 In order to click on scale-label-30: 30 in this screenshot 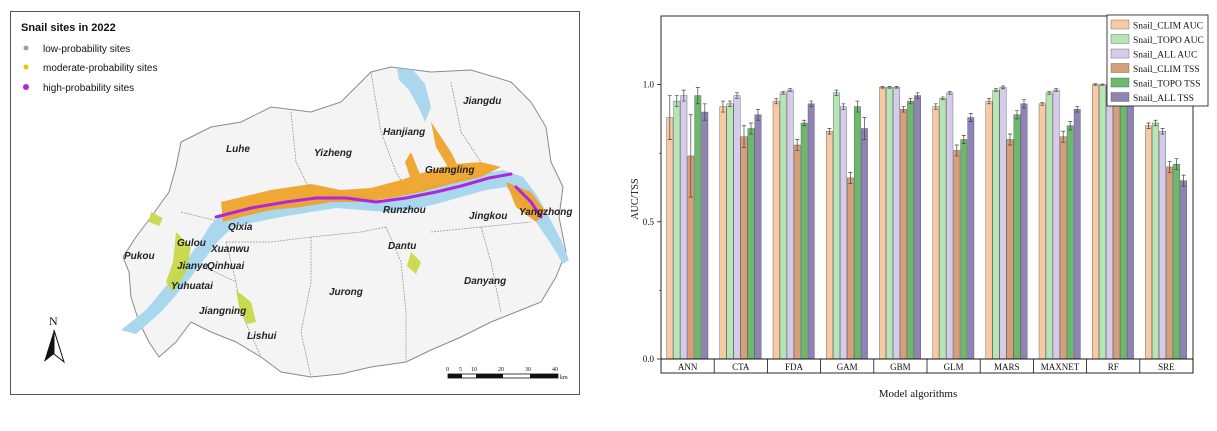, I will do `click(528, 370)`.